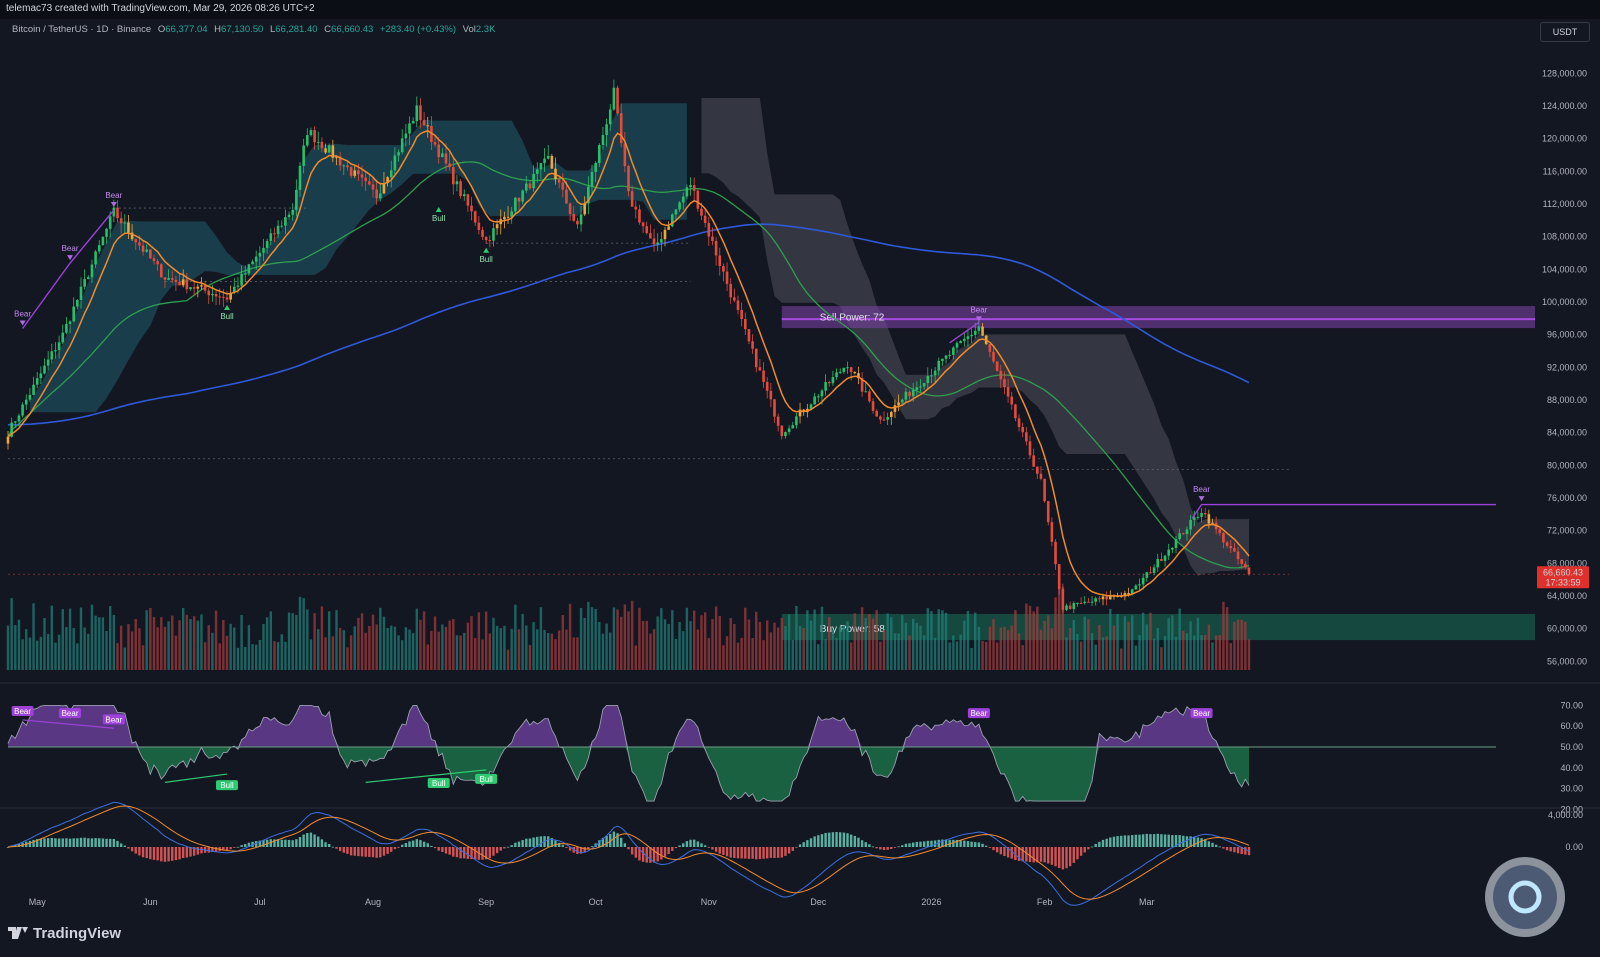 Image resolution: width=1600 pixels, height=957 pixels. I want to click on price-tick-label: 104,000.00, so click(1564, 269).